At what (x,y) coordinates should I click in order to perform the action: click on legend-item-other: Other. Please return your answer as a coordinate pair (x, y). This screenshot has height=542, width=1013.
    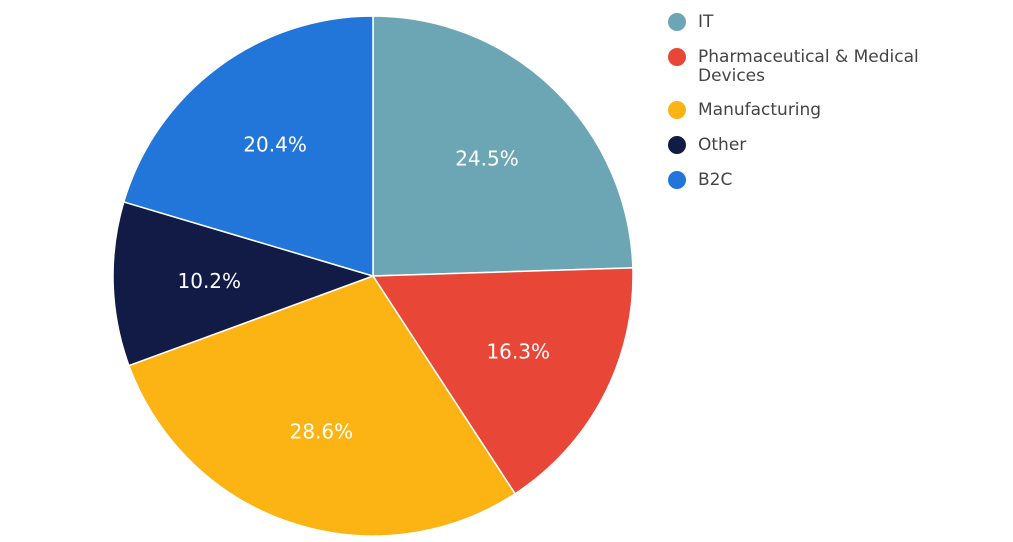
    Looking at the image, I should click on (707, 145).